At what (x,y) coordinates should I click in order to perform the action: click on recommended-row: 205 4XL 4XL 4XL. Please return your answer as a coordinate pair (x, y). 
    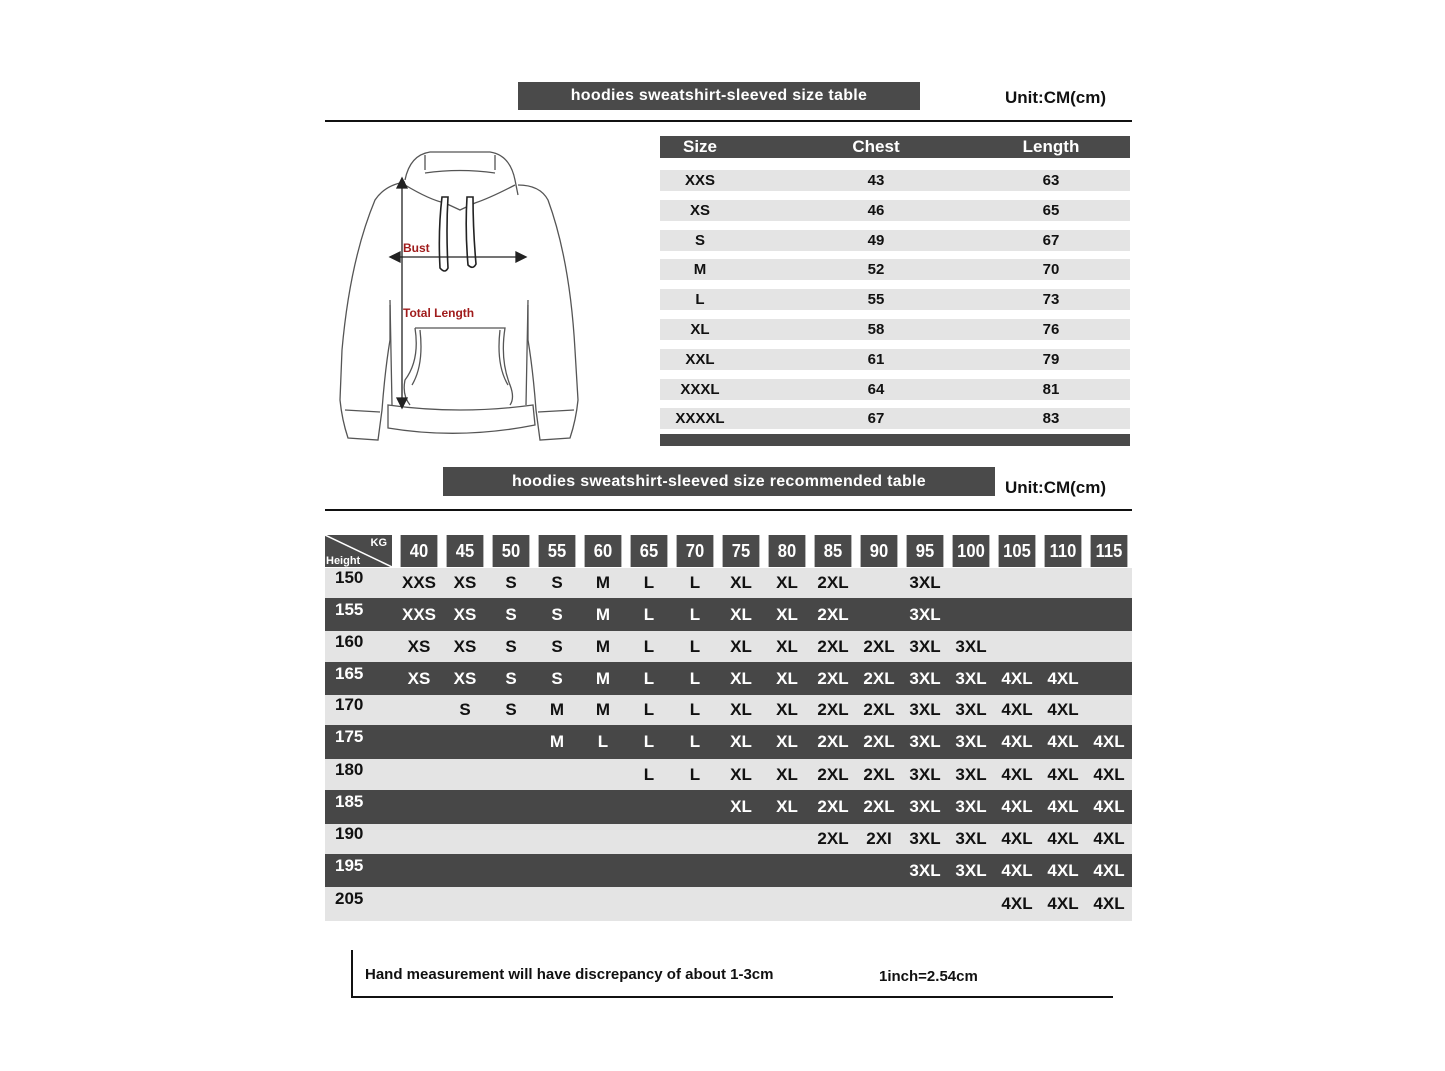
    Looking at the image, I should click on (728, 904).